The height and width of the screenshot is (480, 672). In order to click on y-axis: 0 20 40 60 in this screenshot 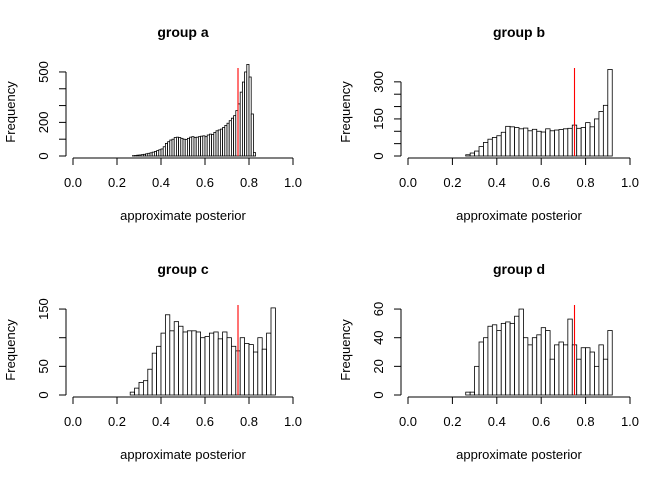, I will do `click(386, 350)`.